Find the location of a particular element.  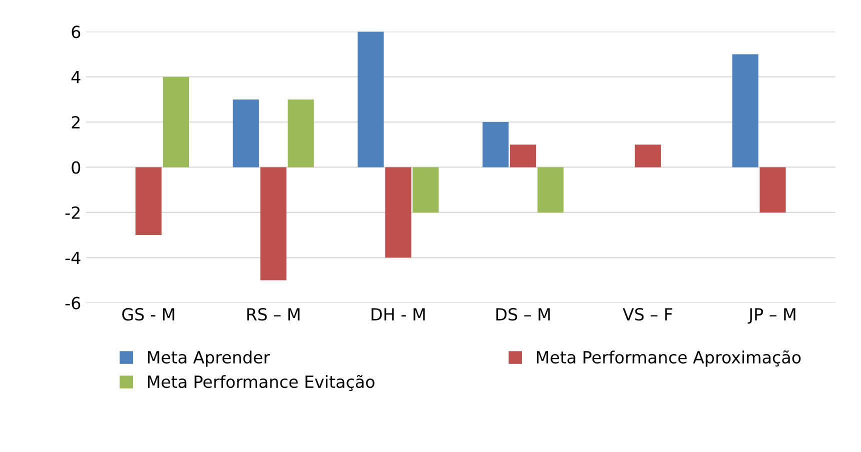

y-tick-label: -2 is located at coordinates (72, 212).